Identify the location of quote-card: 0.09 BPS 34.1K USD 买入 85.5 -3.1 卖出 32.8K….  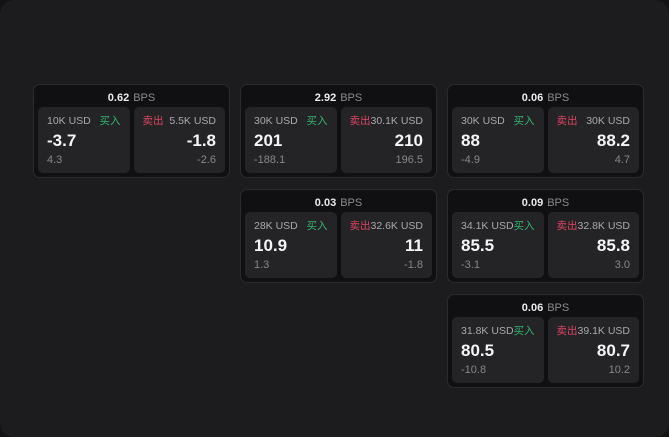
(545, 236).